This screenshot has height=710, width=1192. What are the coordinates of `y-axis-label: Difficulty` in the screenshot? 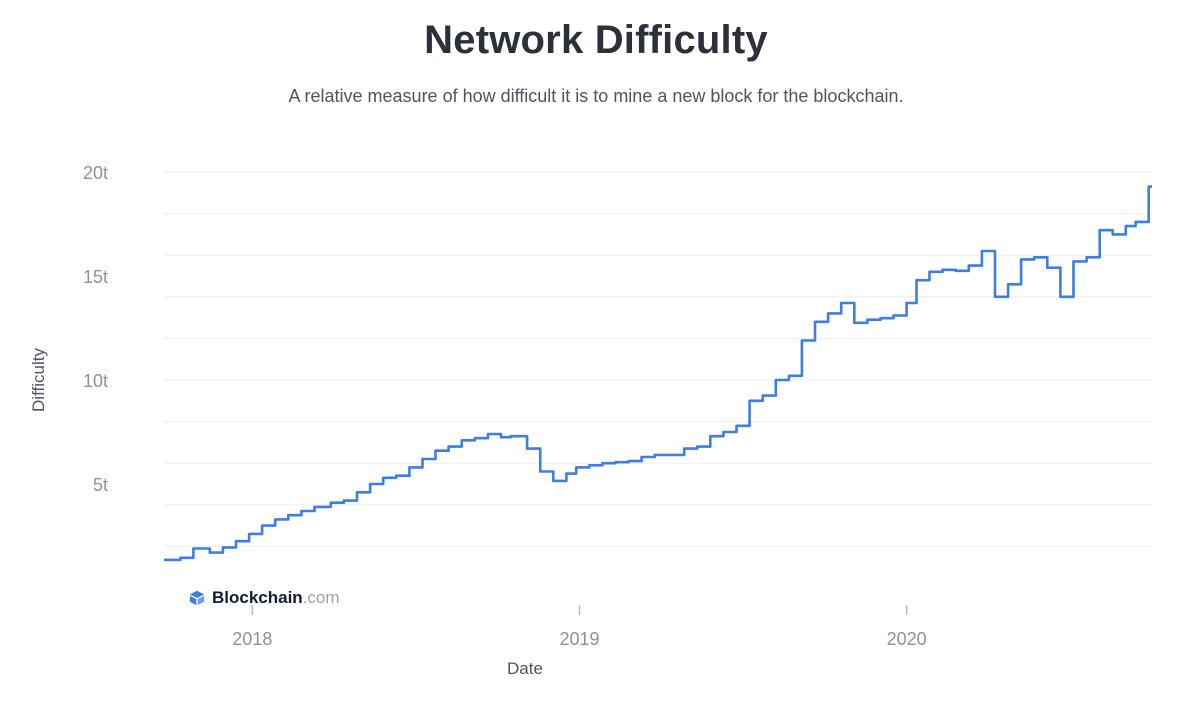 It's located at (38, 380).